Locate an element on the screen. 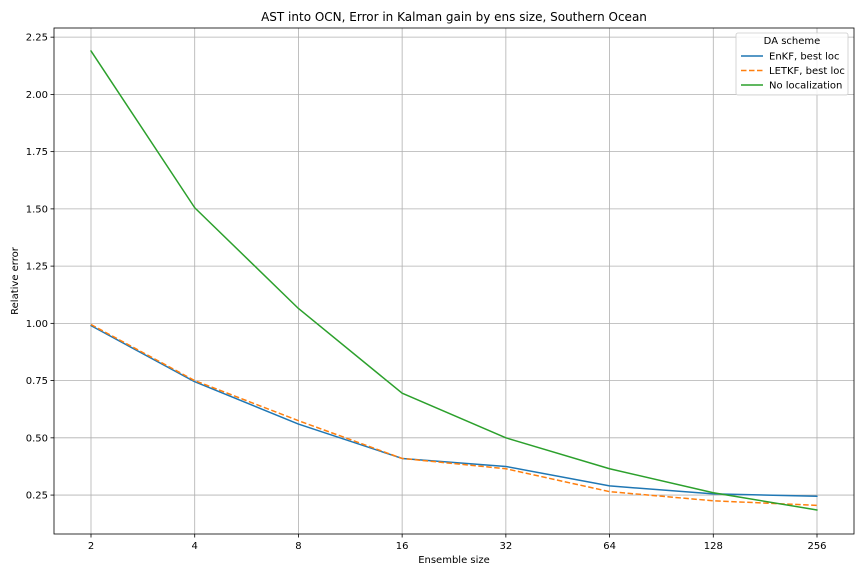  y-tick-label: 0.25 is located at coordinates (37, 496).